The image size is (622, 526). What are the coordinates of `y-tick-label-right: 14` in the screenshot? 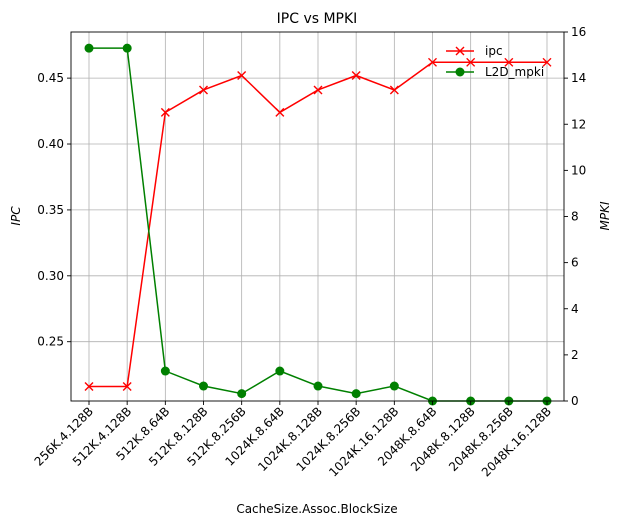 It's located at (578, 78).